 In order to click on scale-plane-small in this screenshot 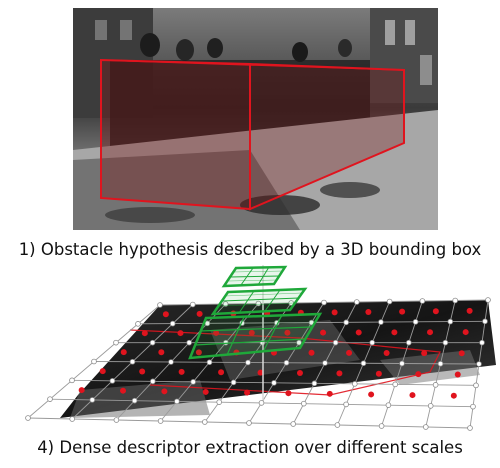, I will do `click(254, 276)`.